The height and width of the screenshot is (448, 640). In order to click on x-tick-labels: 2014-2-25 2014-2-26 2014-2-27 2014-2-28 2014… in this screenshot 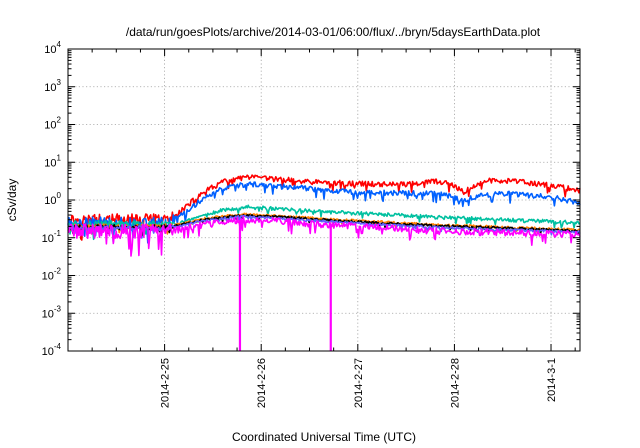, I will do `click(359, 383)`.